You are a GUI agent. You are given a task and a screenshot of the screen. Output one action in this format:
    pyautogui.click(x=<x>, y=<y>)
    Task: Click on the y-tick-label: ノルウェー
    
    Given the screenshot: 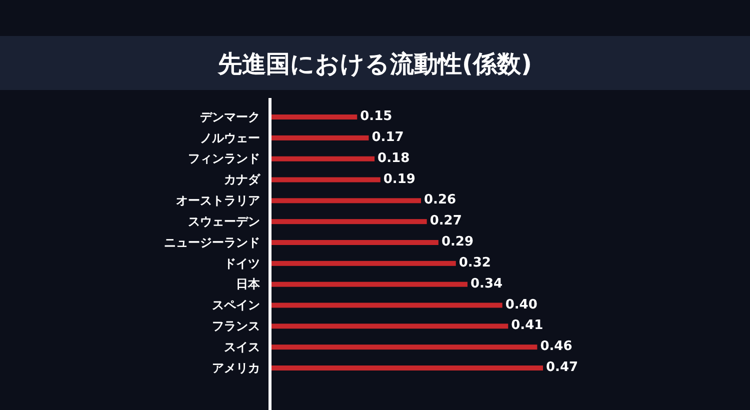 What is the action you would take?
    pyautogui.click(x=230, y=137)
    